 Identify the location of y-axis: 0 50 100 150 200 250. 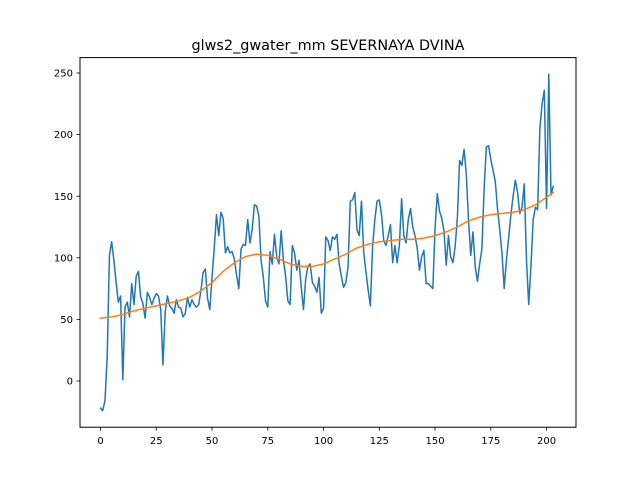
(67, 228).